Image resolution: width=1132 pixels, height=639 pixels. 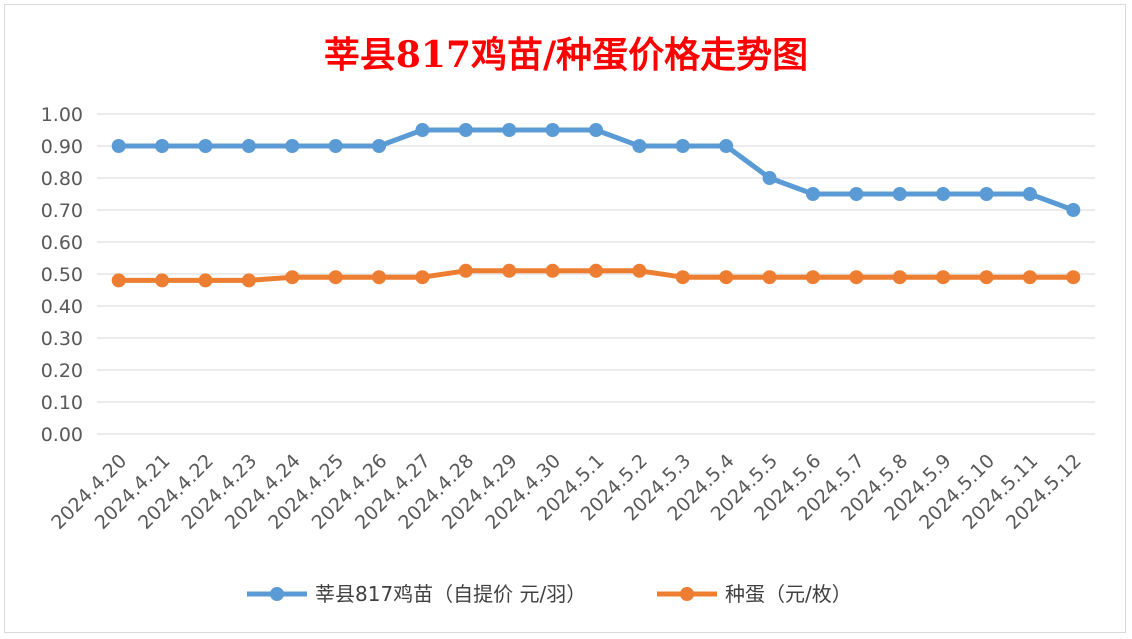 I want to click on y-tick-label: 0.10, so click(x=62, y=403).